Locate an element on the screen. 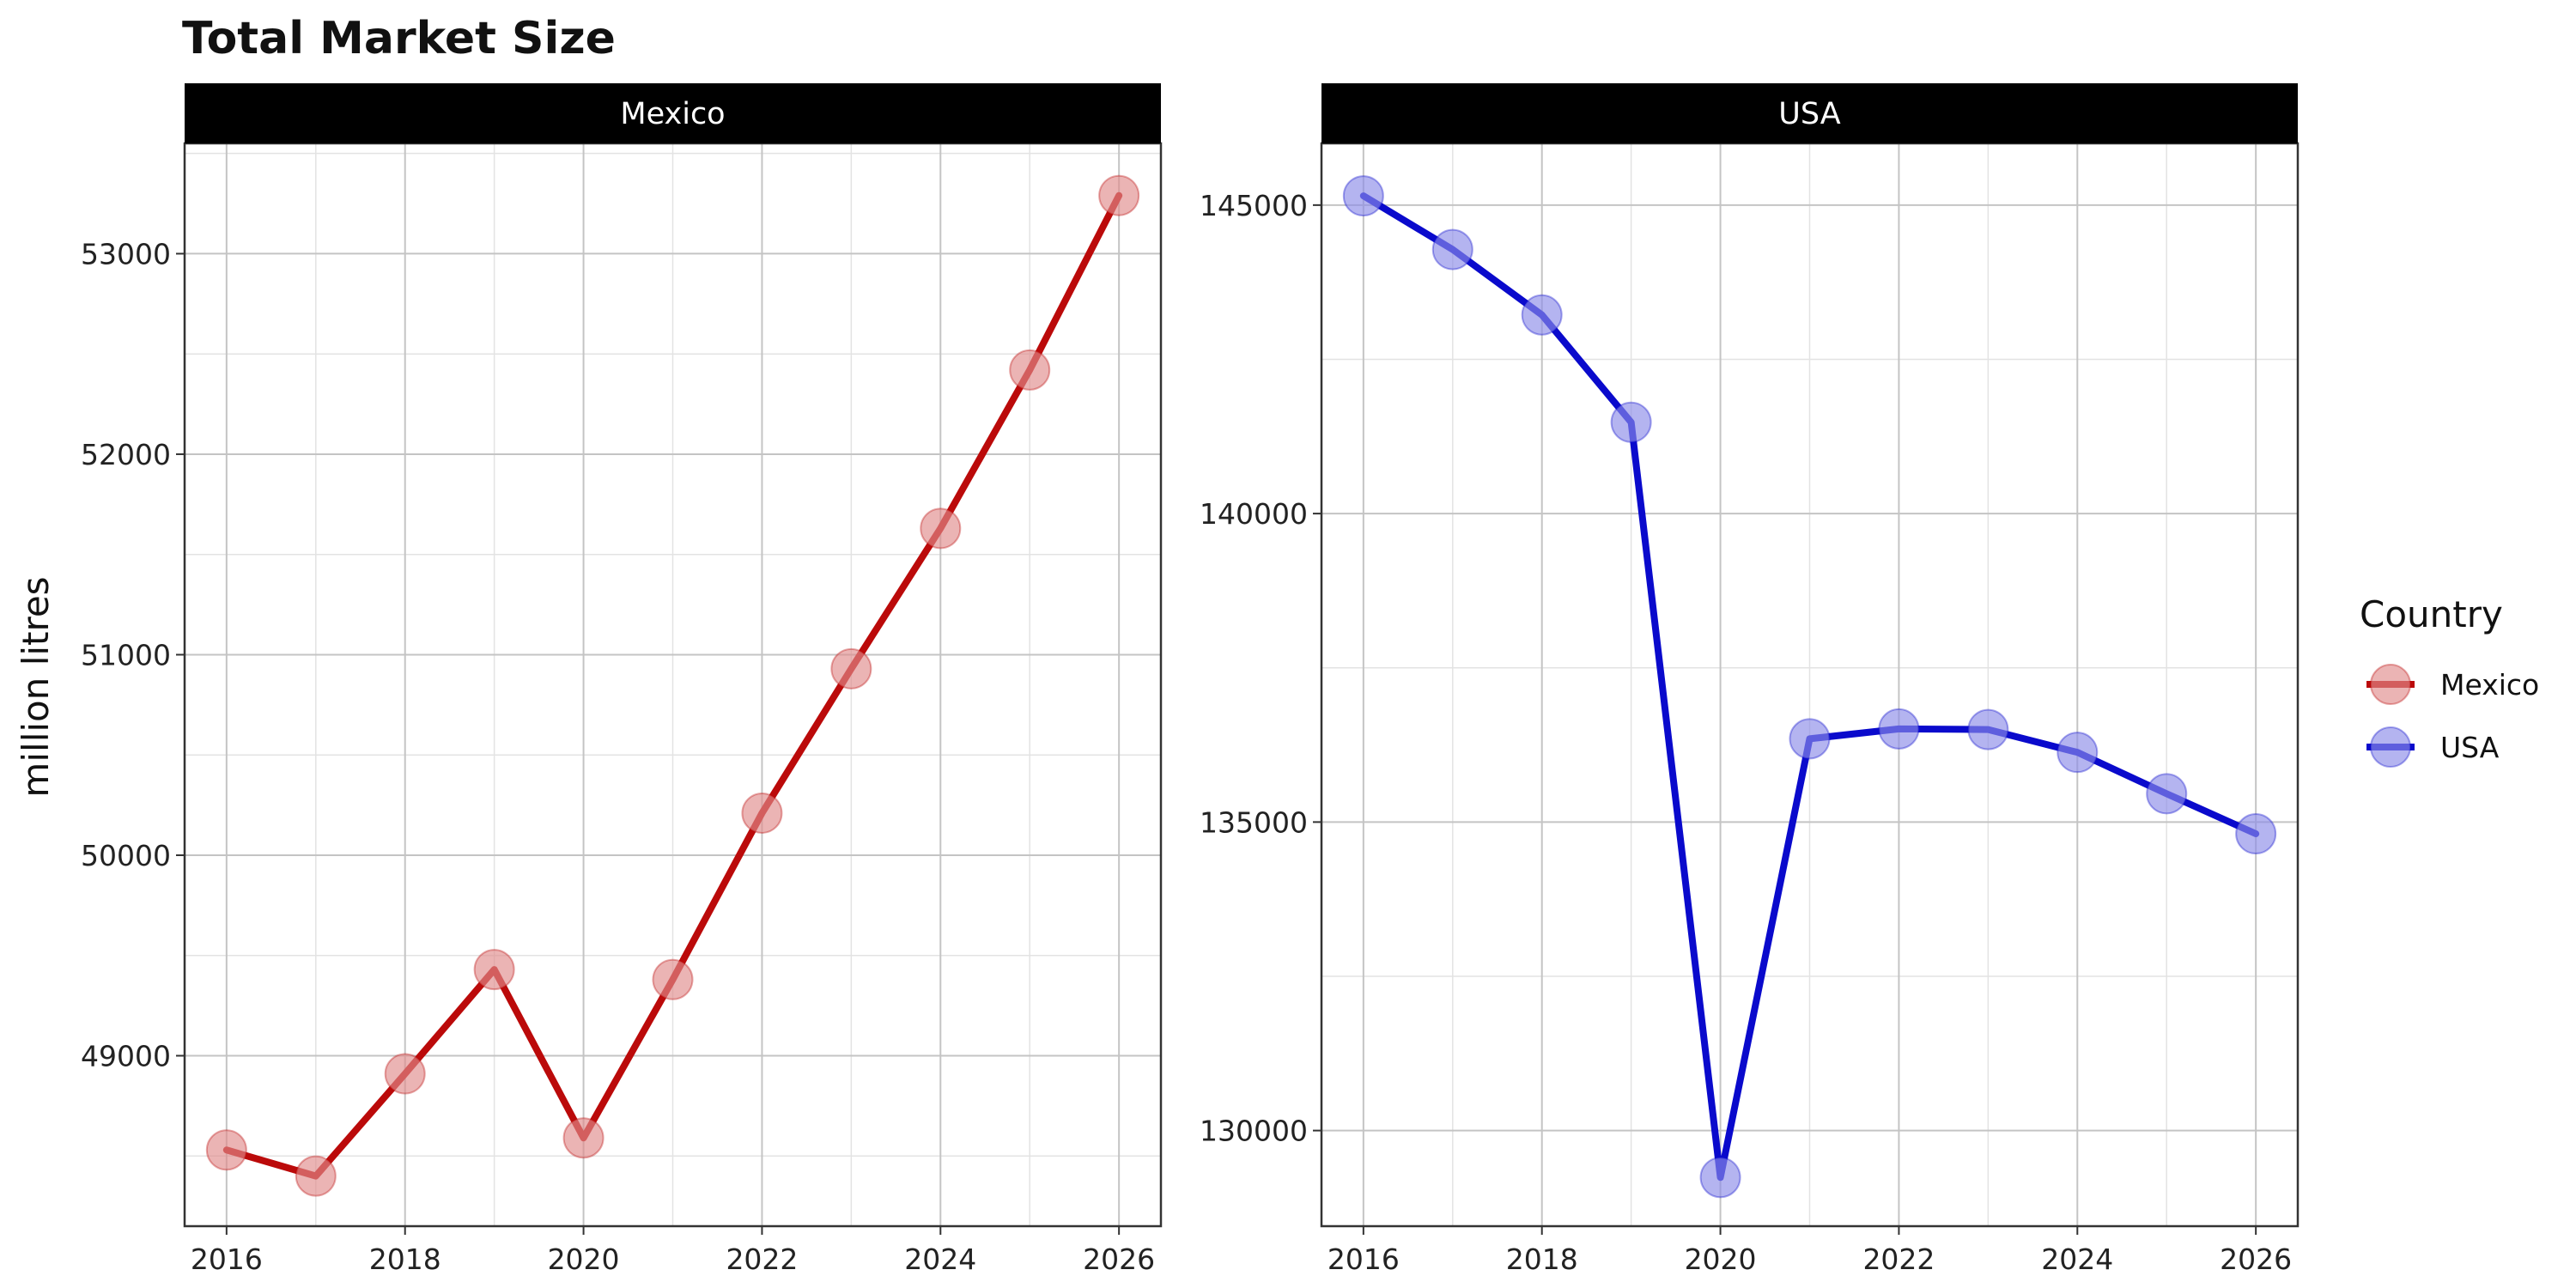 The height and width of the screenshot is (1288, 2576). y-tick-label: 51000 is located at coordinates (126, 654).